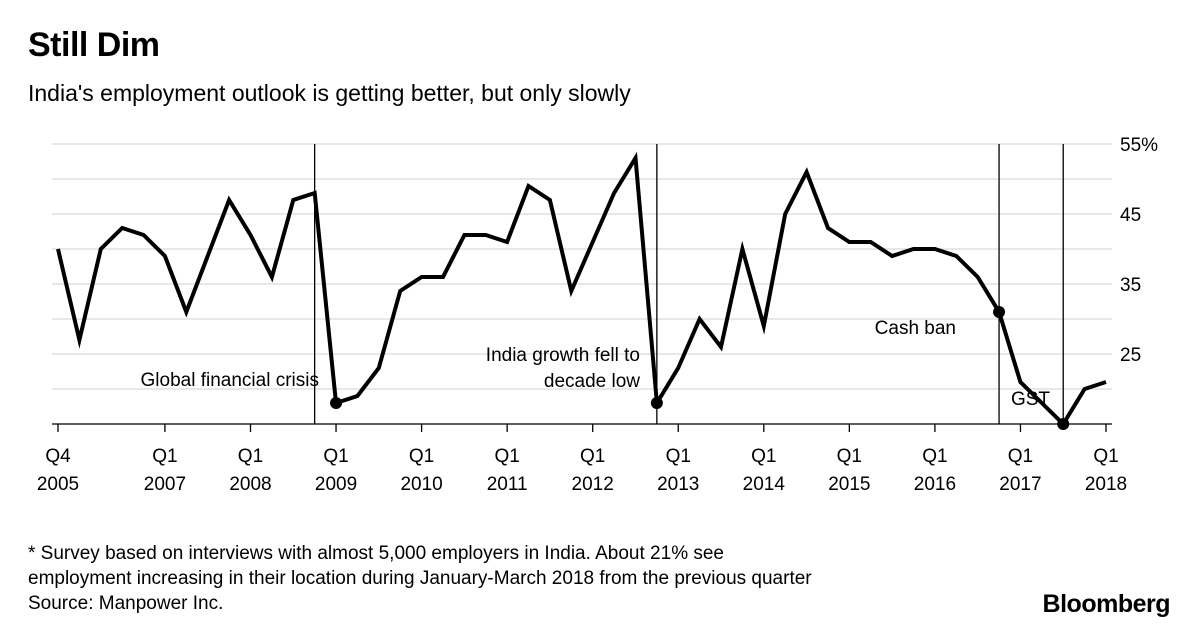  What do you see at coordinates (421, 484) in the screenshot?
I see `x-tick-label: 2010` at bounding box center [421, 484].